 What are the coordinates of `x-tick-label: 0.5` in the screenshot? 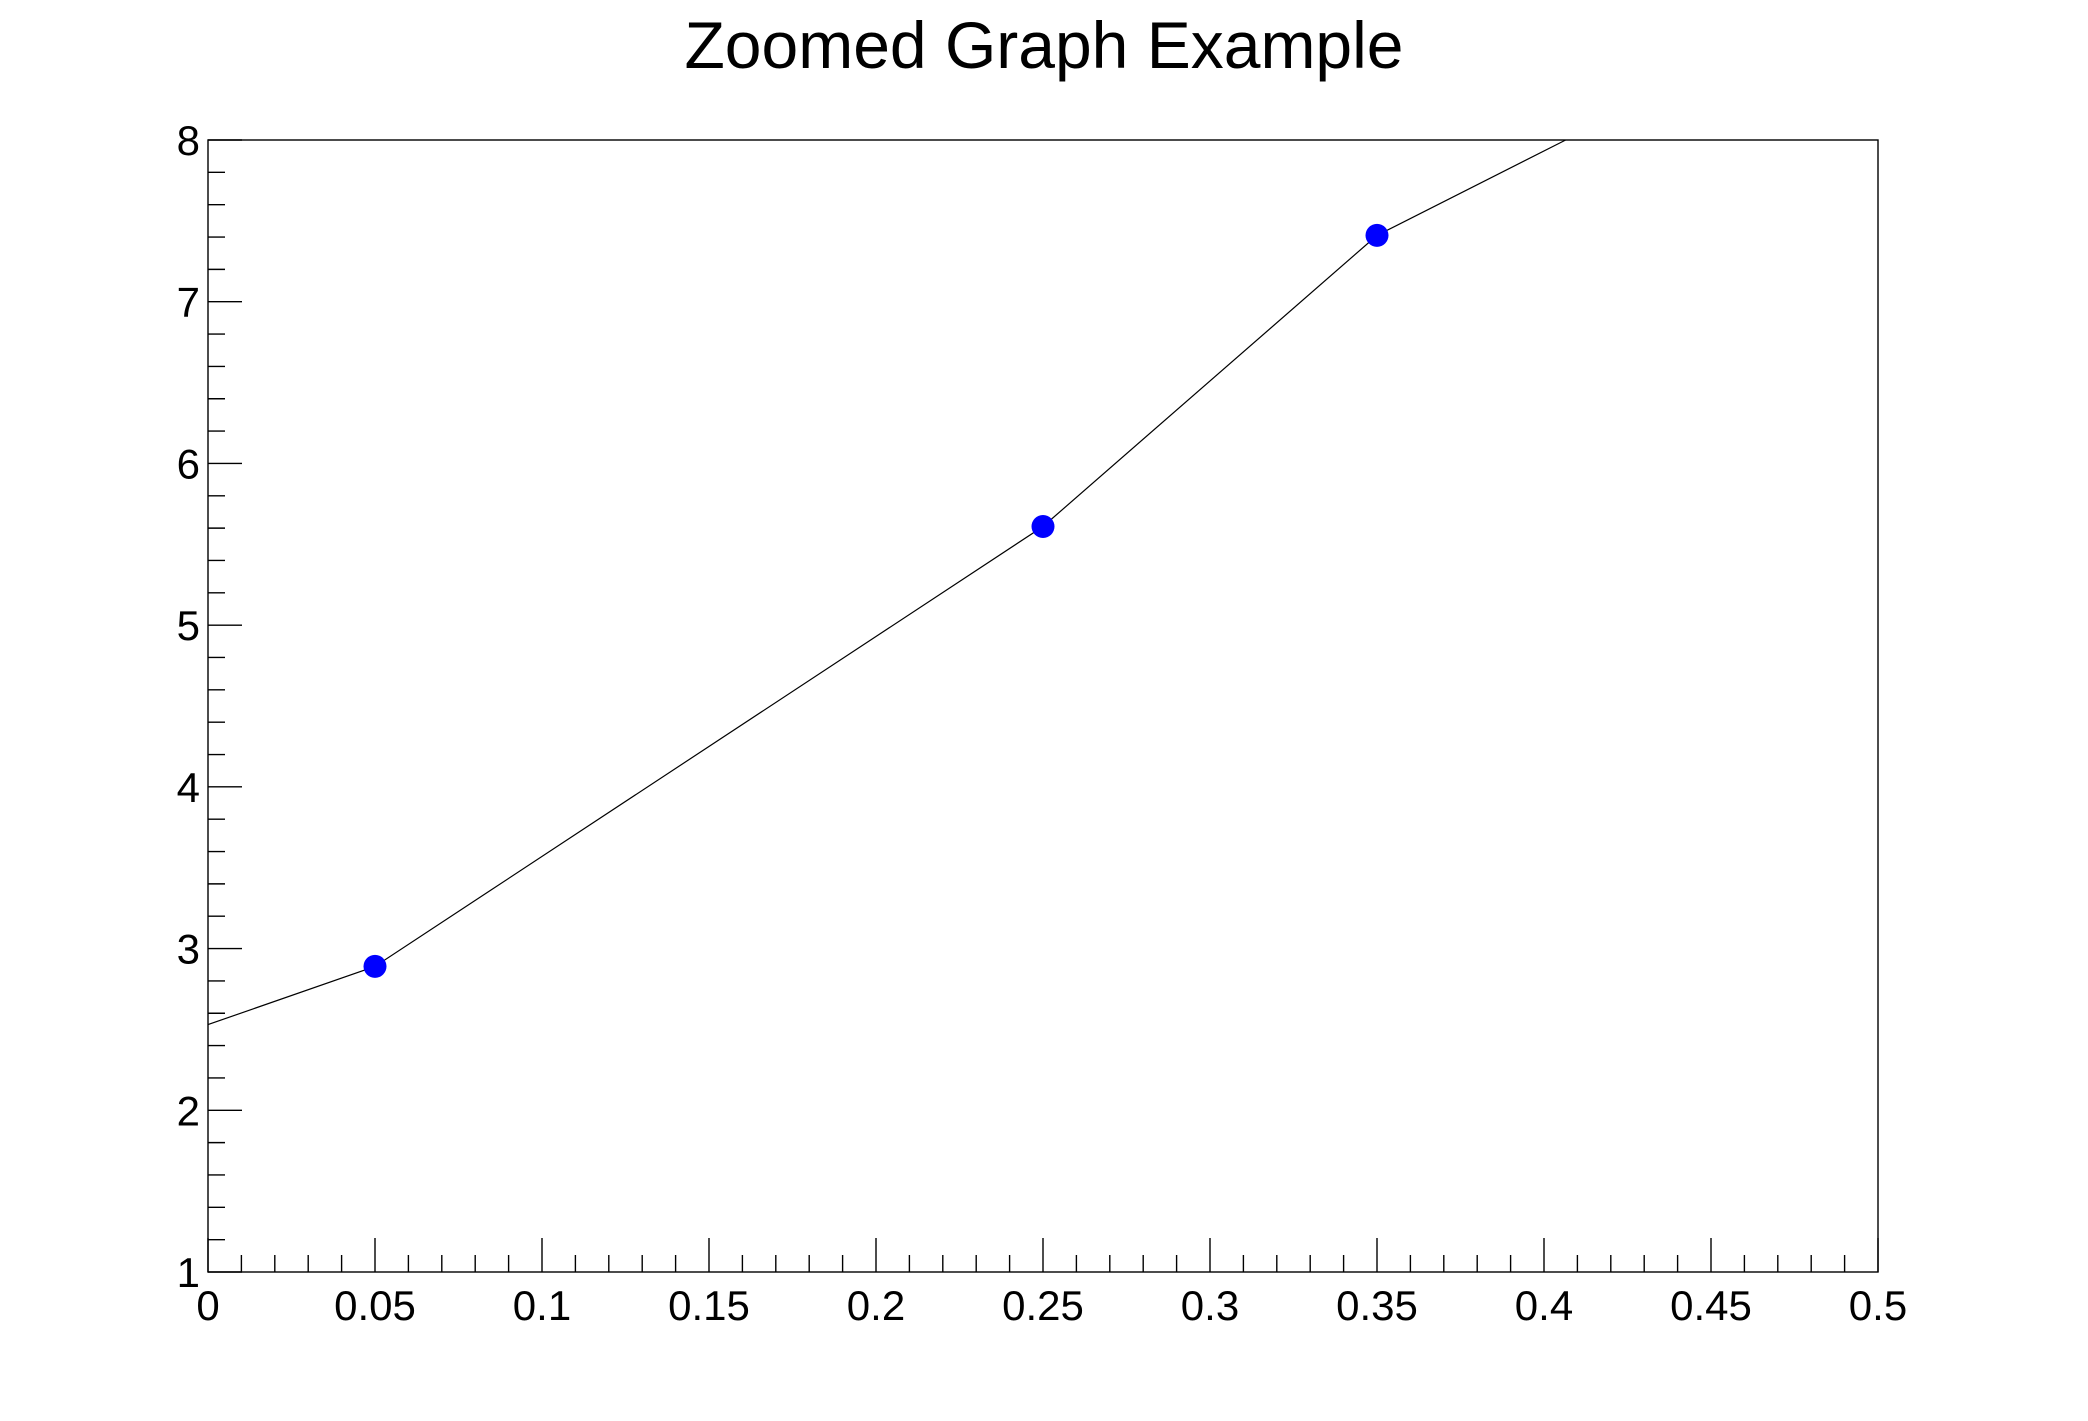 It's located at (1878, 1305).